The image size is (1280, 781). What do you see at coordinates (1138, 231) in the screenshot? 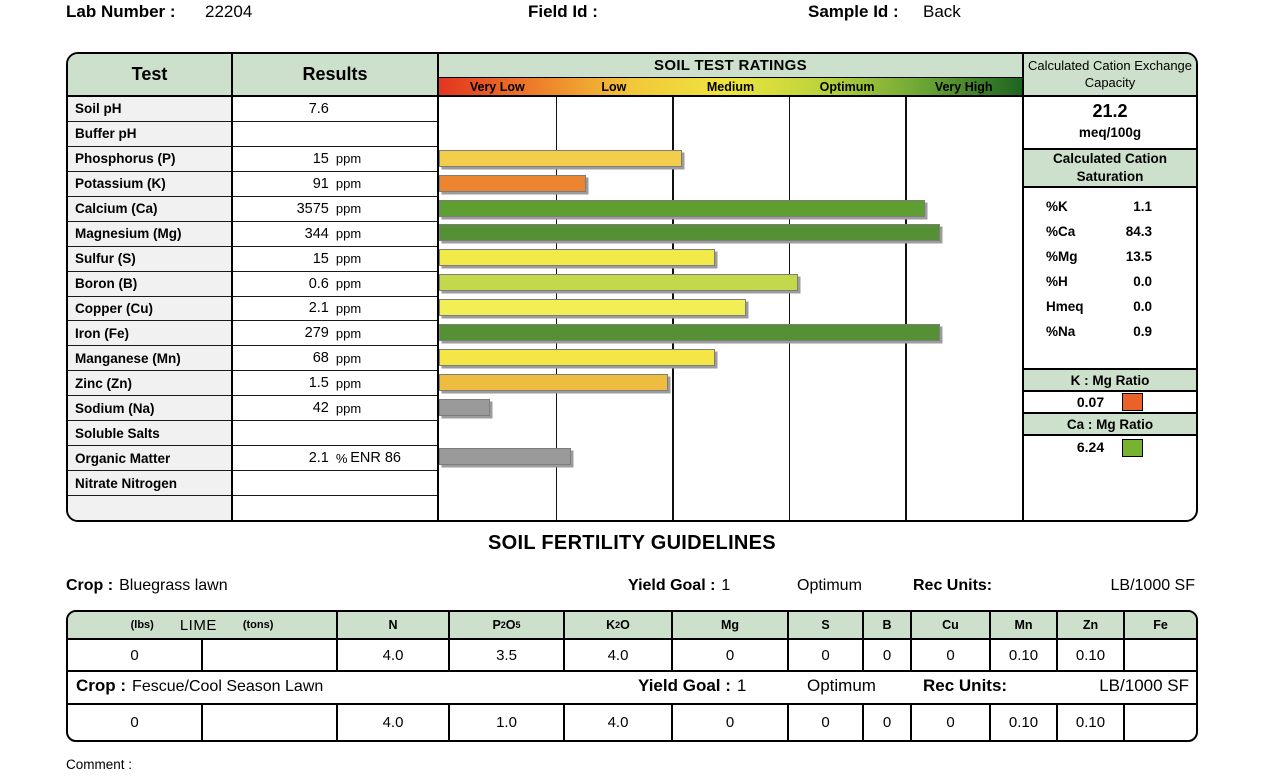
I see `saturation-value: 84.3` at bounding box center [1138, 231].